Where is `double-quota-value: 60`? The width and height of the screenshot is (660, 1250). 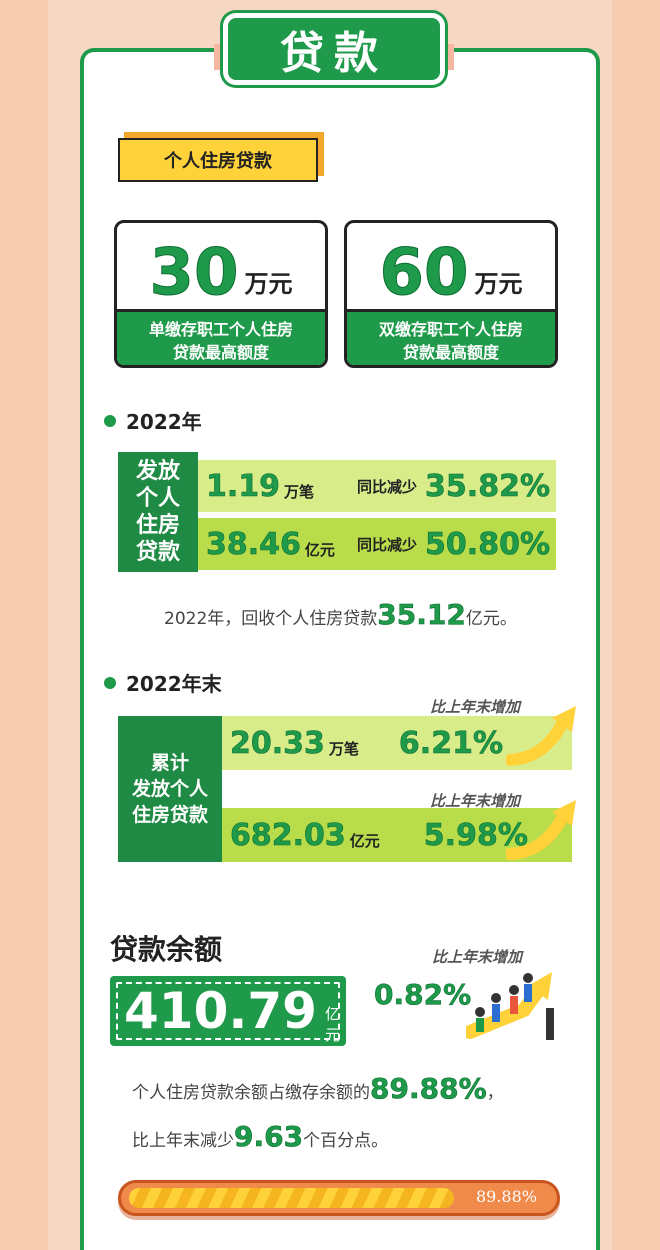
double-quota-value: 60 is located at coordinates (424, 273).